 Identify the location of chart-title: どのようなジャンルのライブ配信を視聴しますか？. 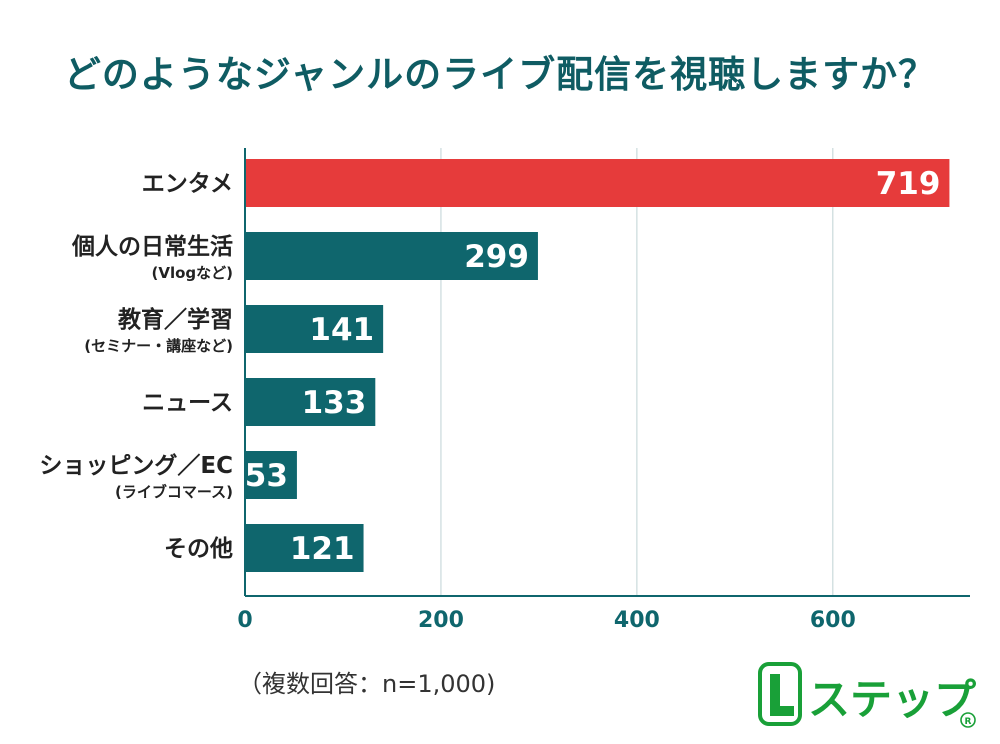
(500, 74).